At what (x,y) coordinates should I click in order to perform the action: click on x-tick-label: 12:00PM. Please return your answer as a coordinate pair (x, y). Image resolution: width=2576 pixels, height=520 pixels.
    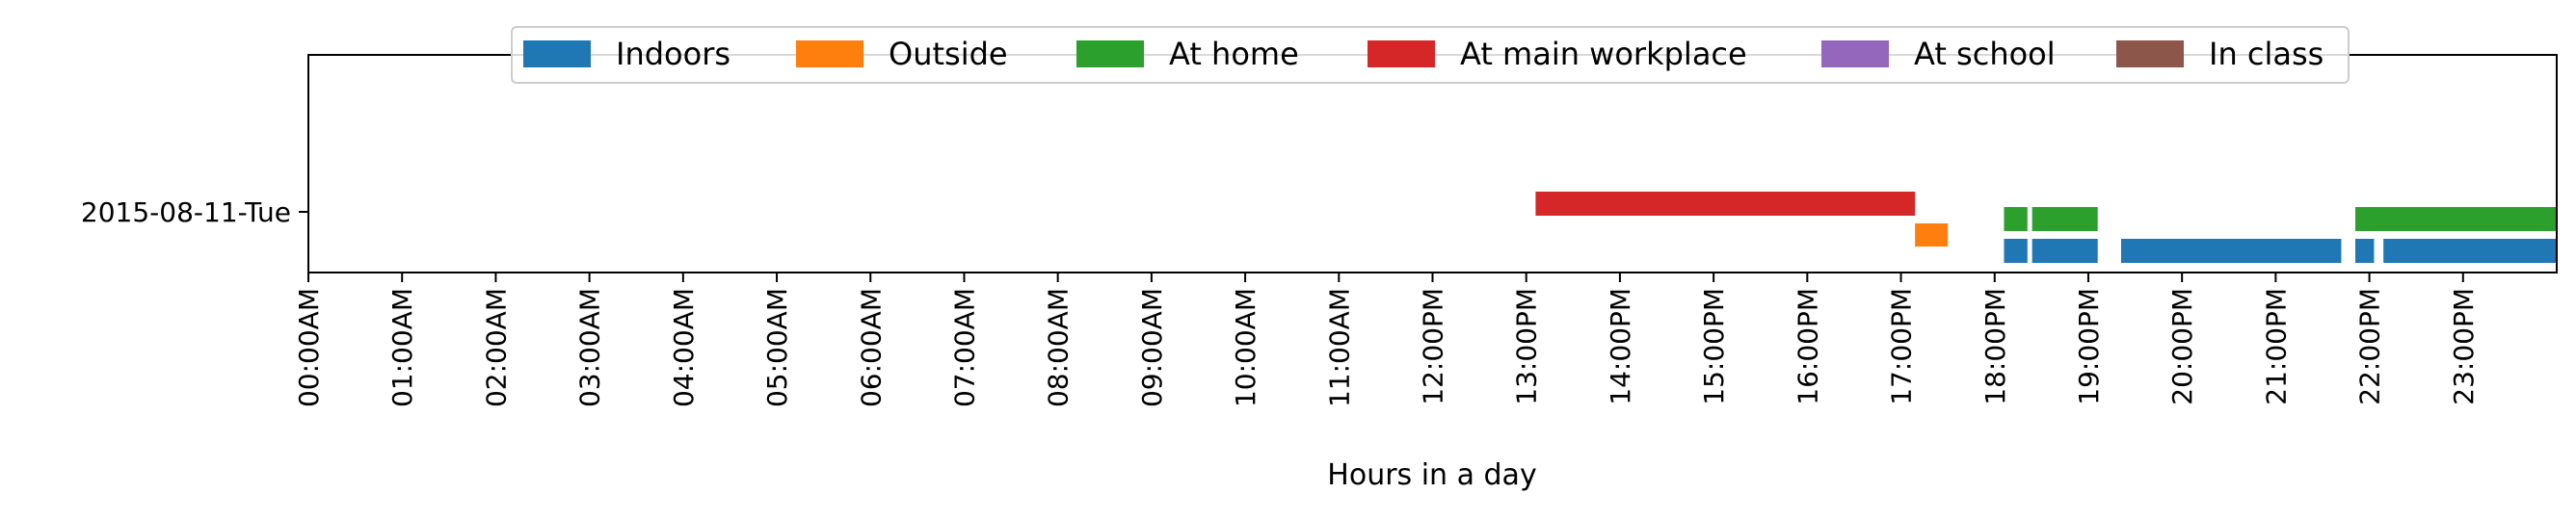
    Looking at the image, I should click on (1433, 346).